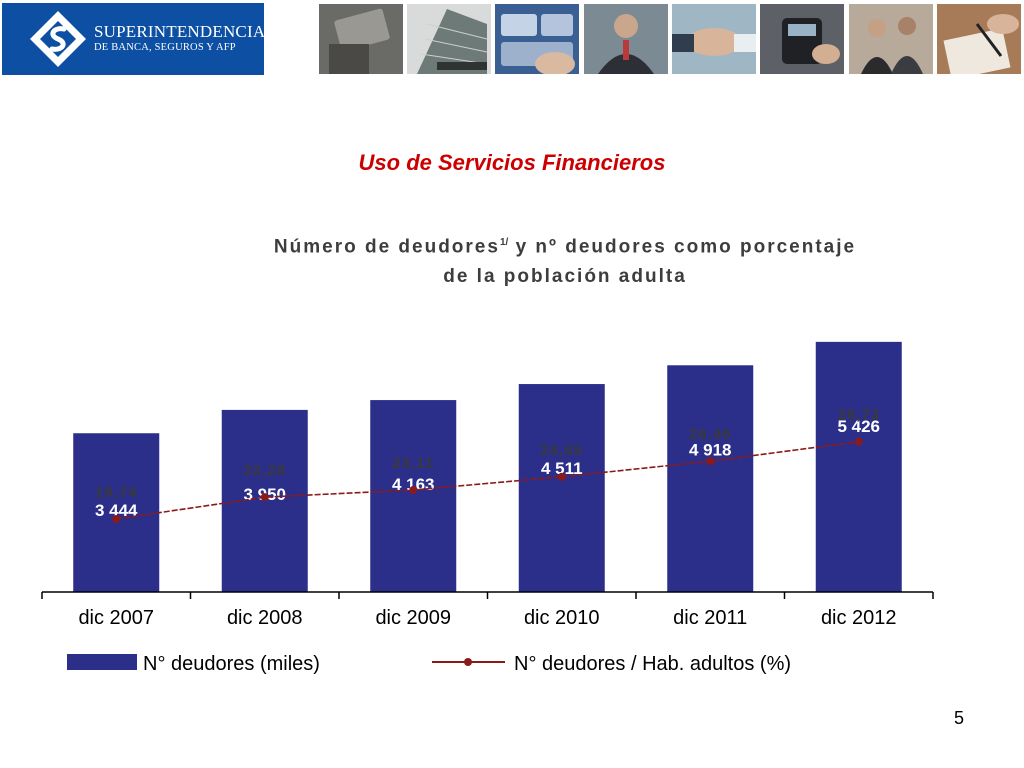 This screenshot has height=768, width=1024. I want to click on bar-value-label-1: 3 444, so click(116, 510).